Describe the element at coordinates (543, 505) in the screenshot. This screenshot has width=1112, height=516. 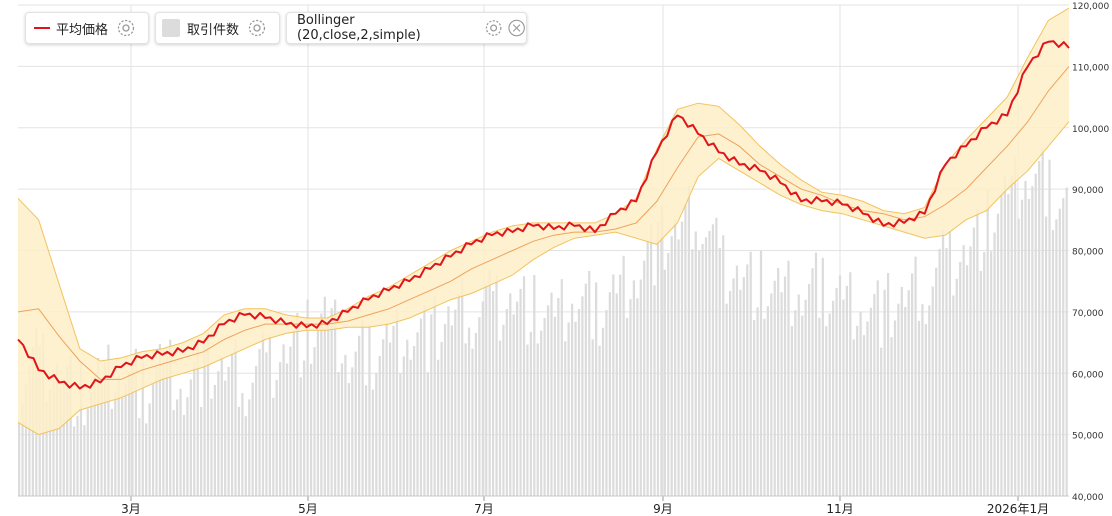
I see `x-axis: 3月 5月 7月 9月 11月 2026年1月` at that location.